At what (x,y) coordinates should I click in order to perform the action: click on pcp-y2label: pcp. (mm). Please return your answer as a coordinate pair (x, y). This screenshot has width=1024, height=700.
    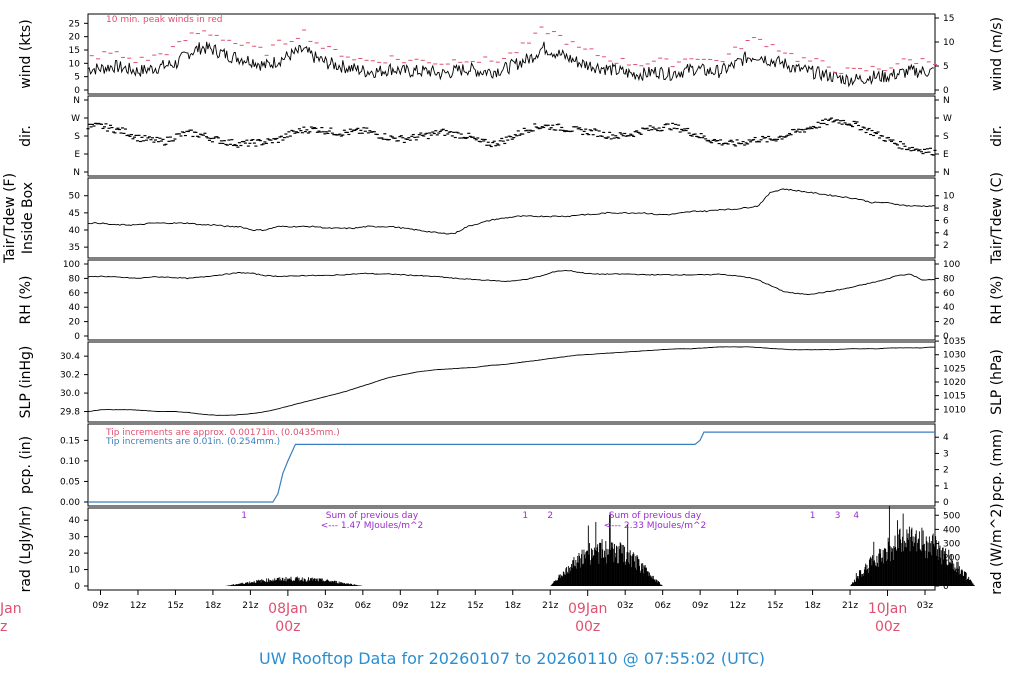
    Looking at the image, I should click on (997, 465).